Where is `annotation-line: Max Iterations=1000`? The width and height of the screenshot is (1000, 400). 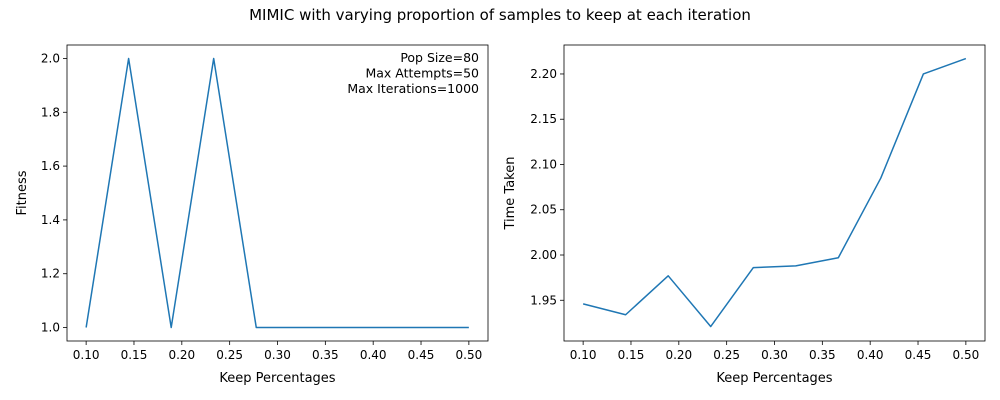 annotation-line: Max Iterations=1000 is located at coordinates (413, 88).